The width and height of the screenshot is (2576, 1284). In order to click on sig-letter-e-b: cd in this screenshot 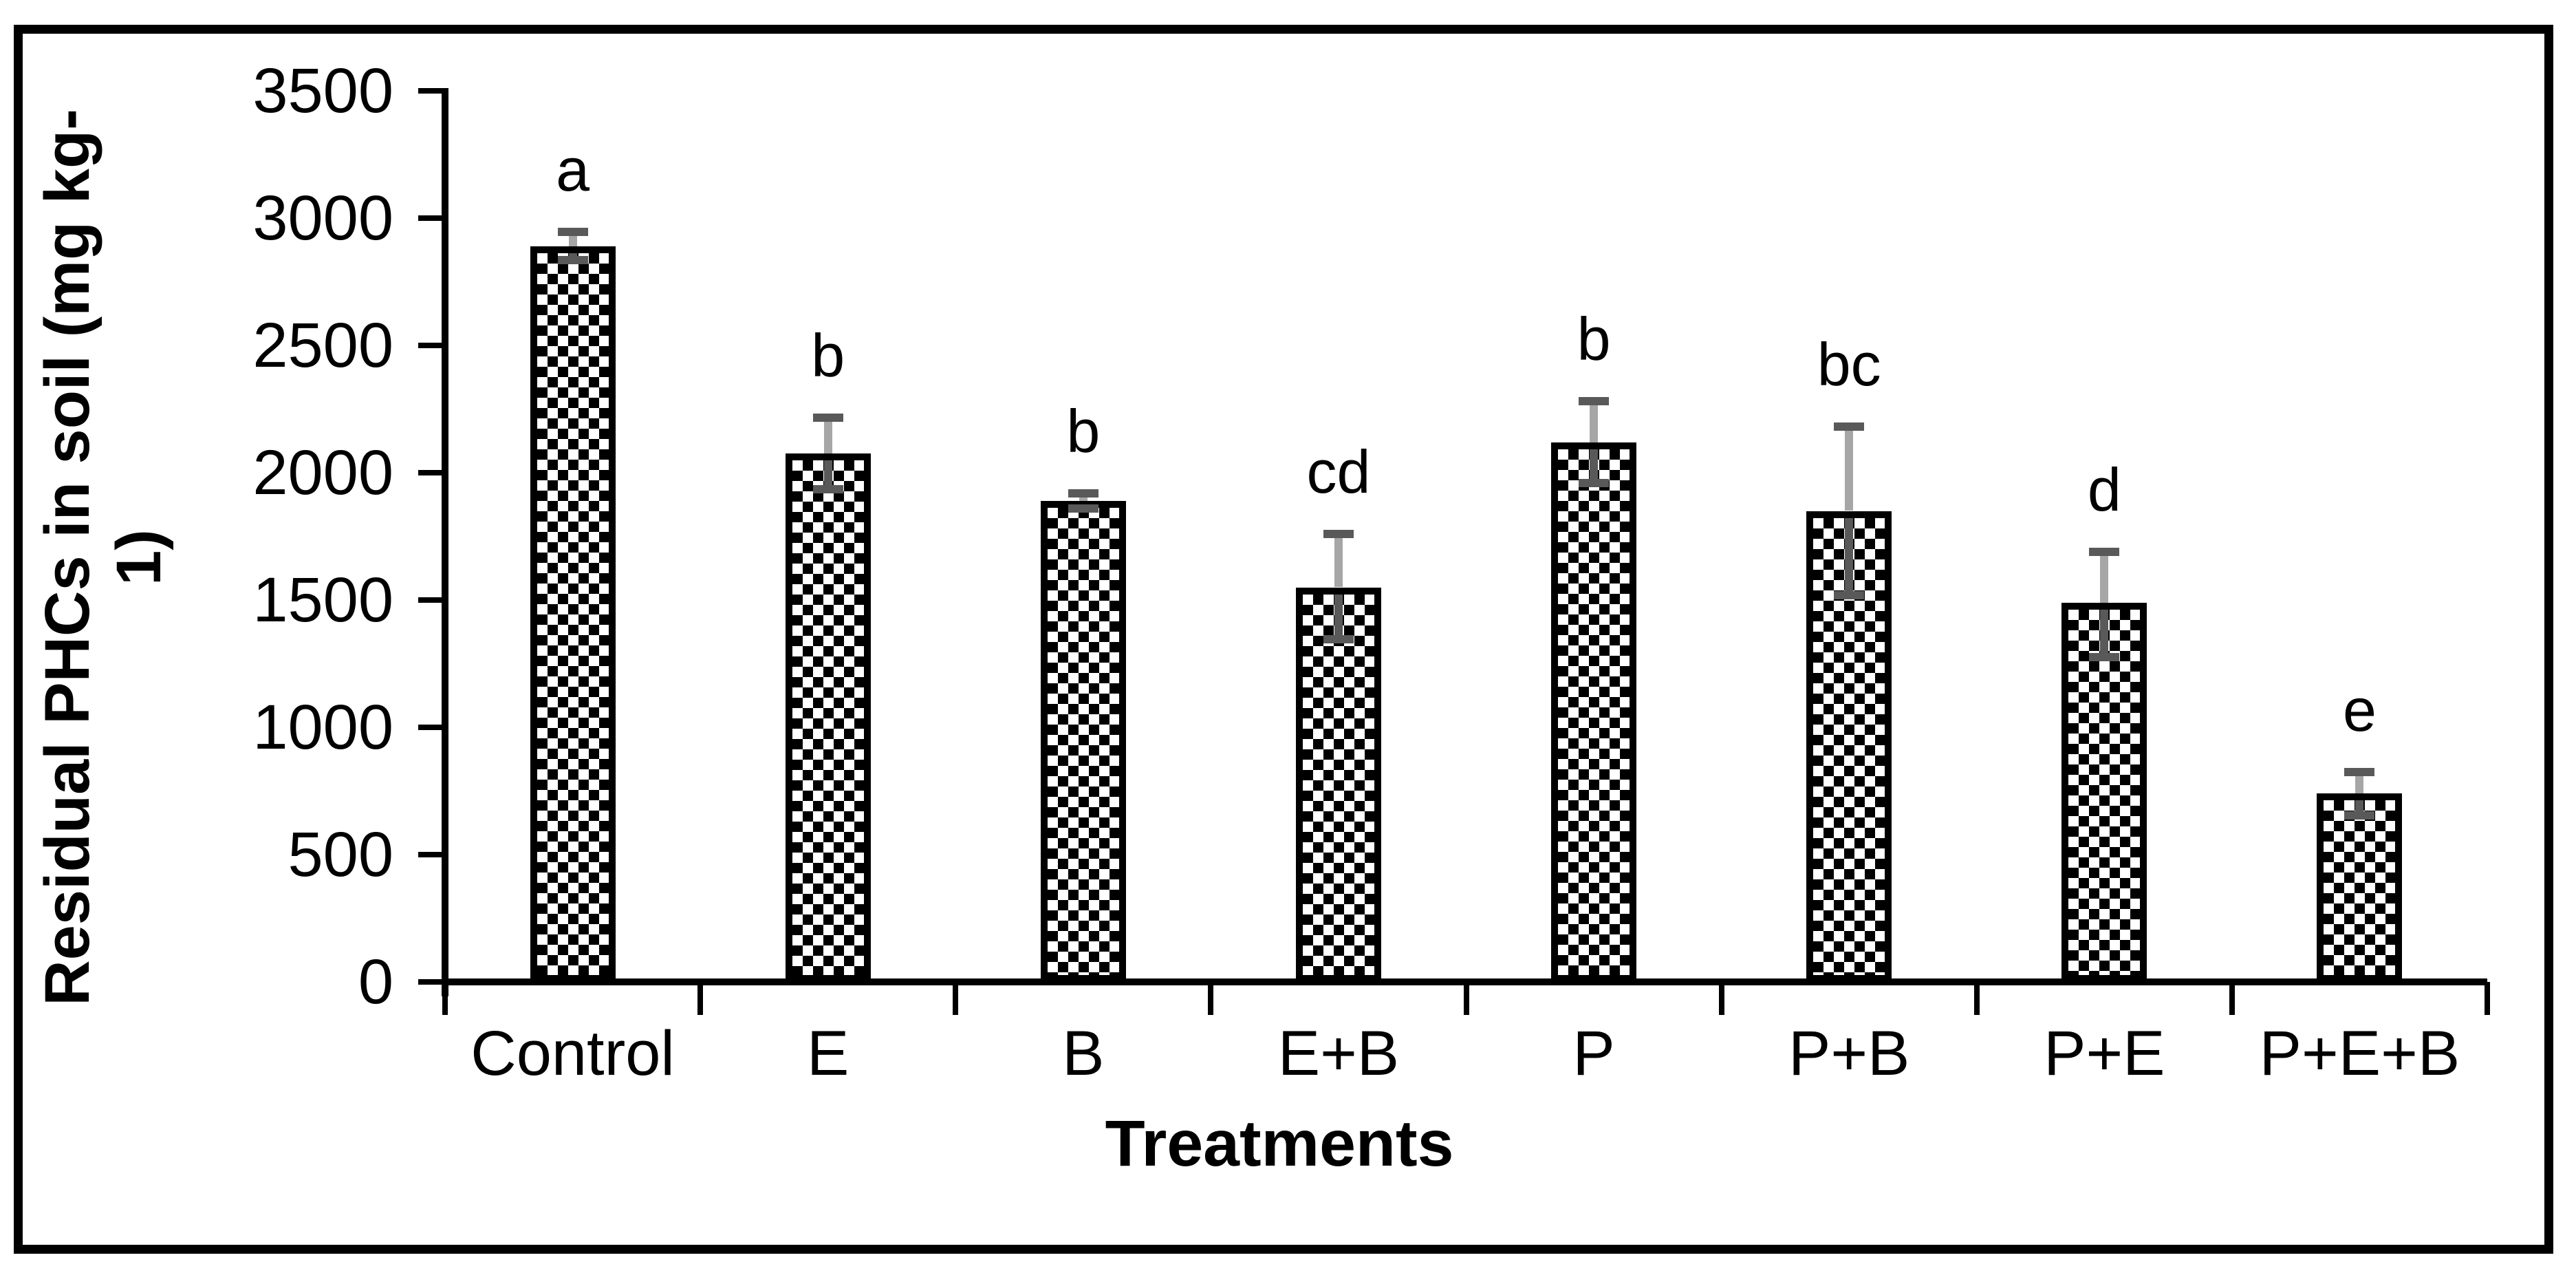, I will do `click(1338, 472)`.